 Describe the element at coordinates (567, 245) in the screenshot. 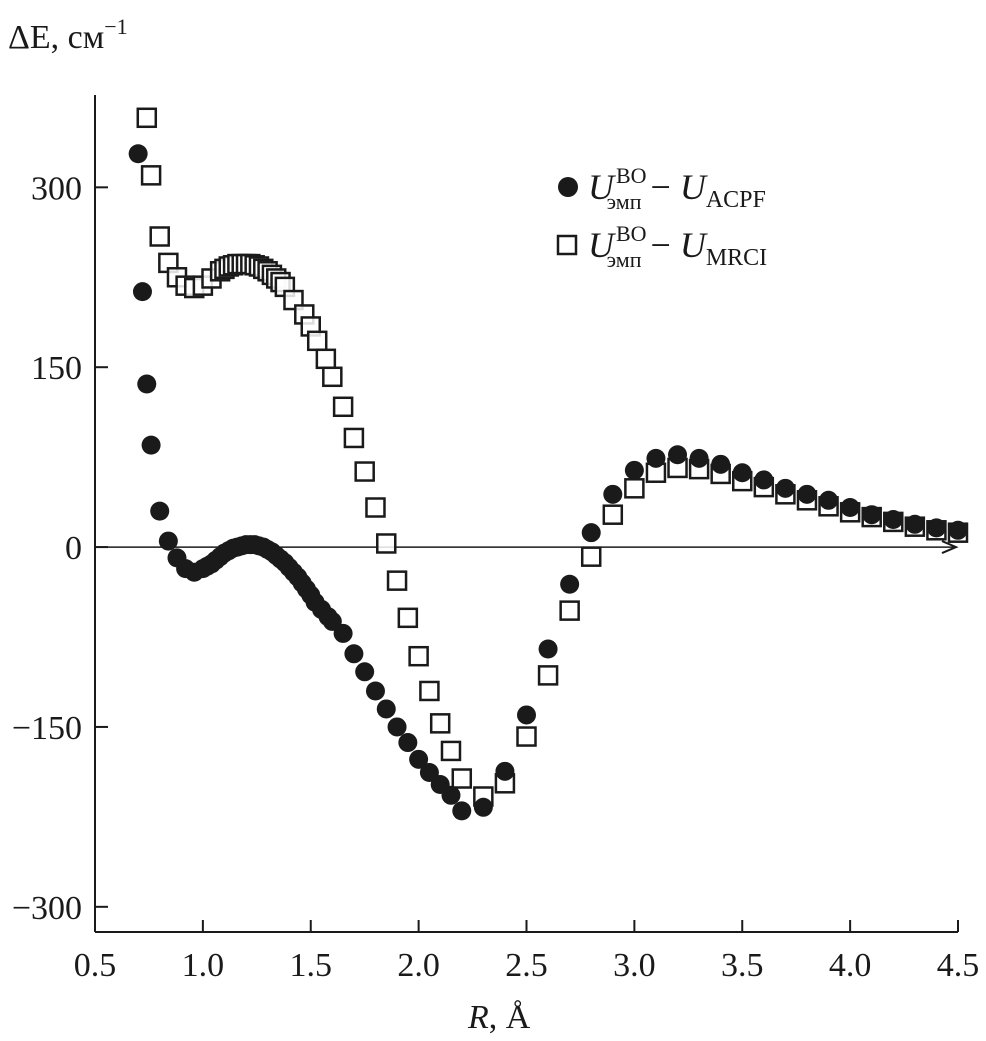

I see `legend-marker-mrci` at that location.